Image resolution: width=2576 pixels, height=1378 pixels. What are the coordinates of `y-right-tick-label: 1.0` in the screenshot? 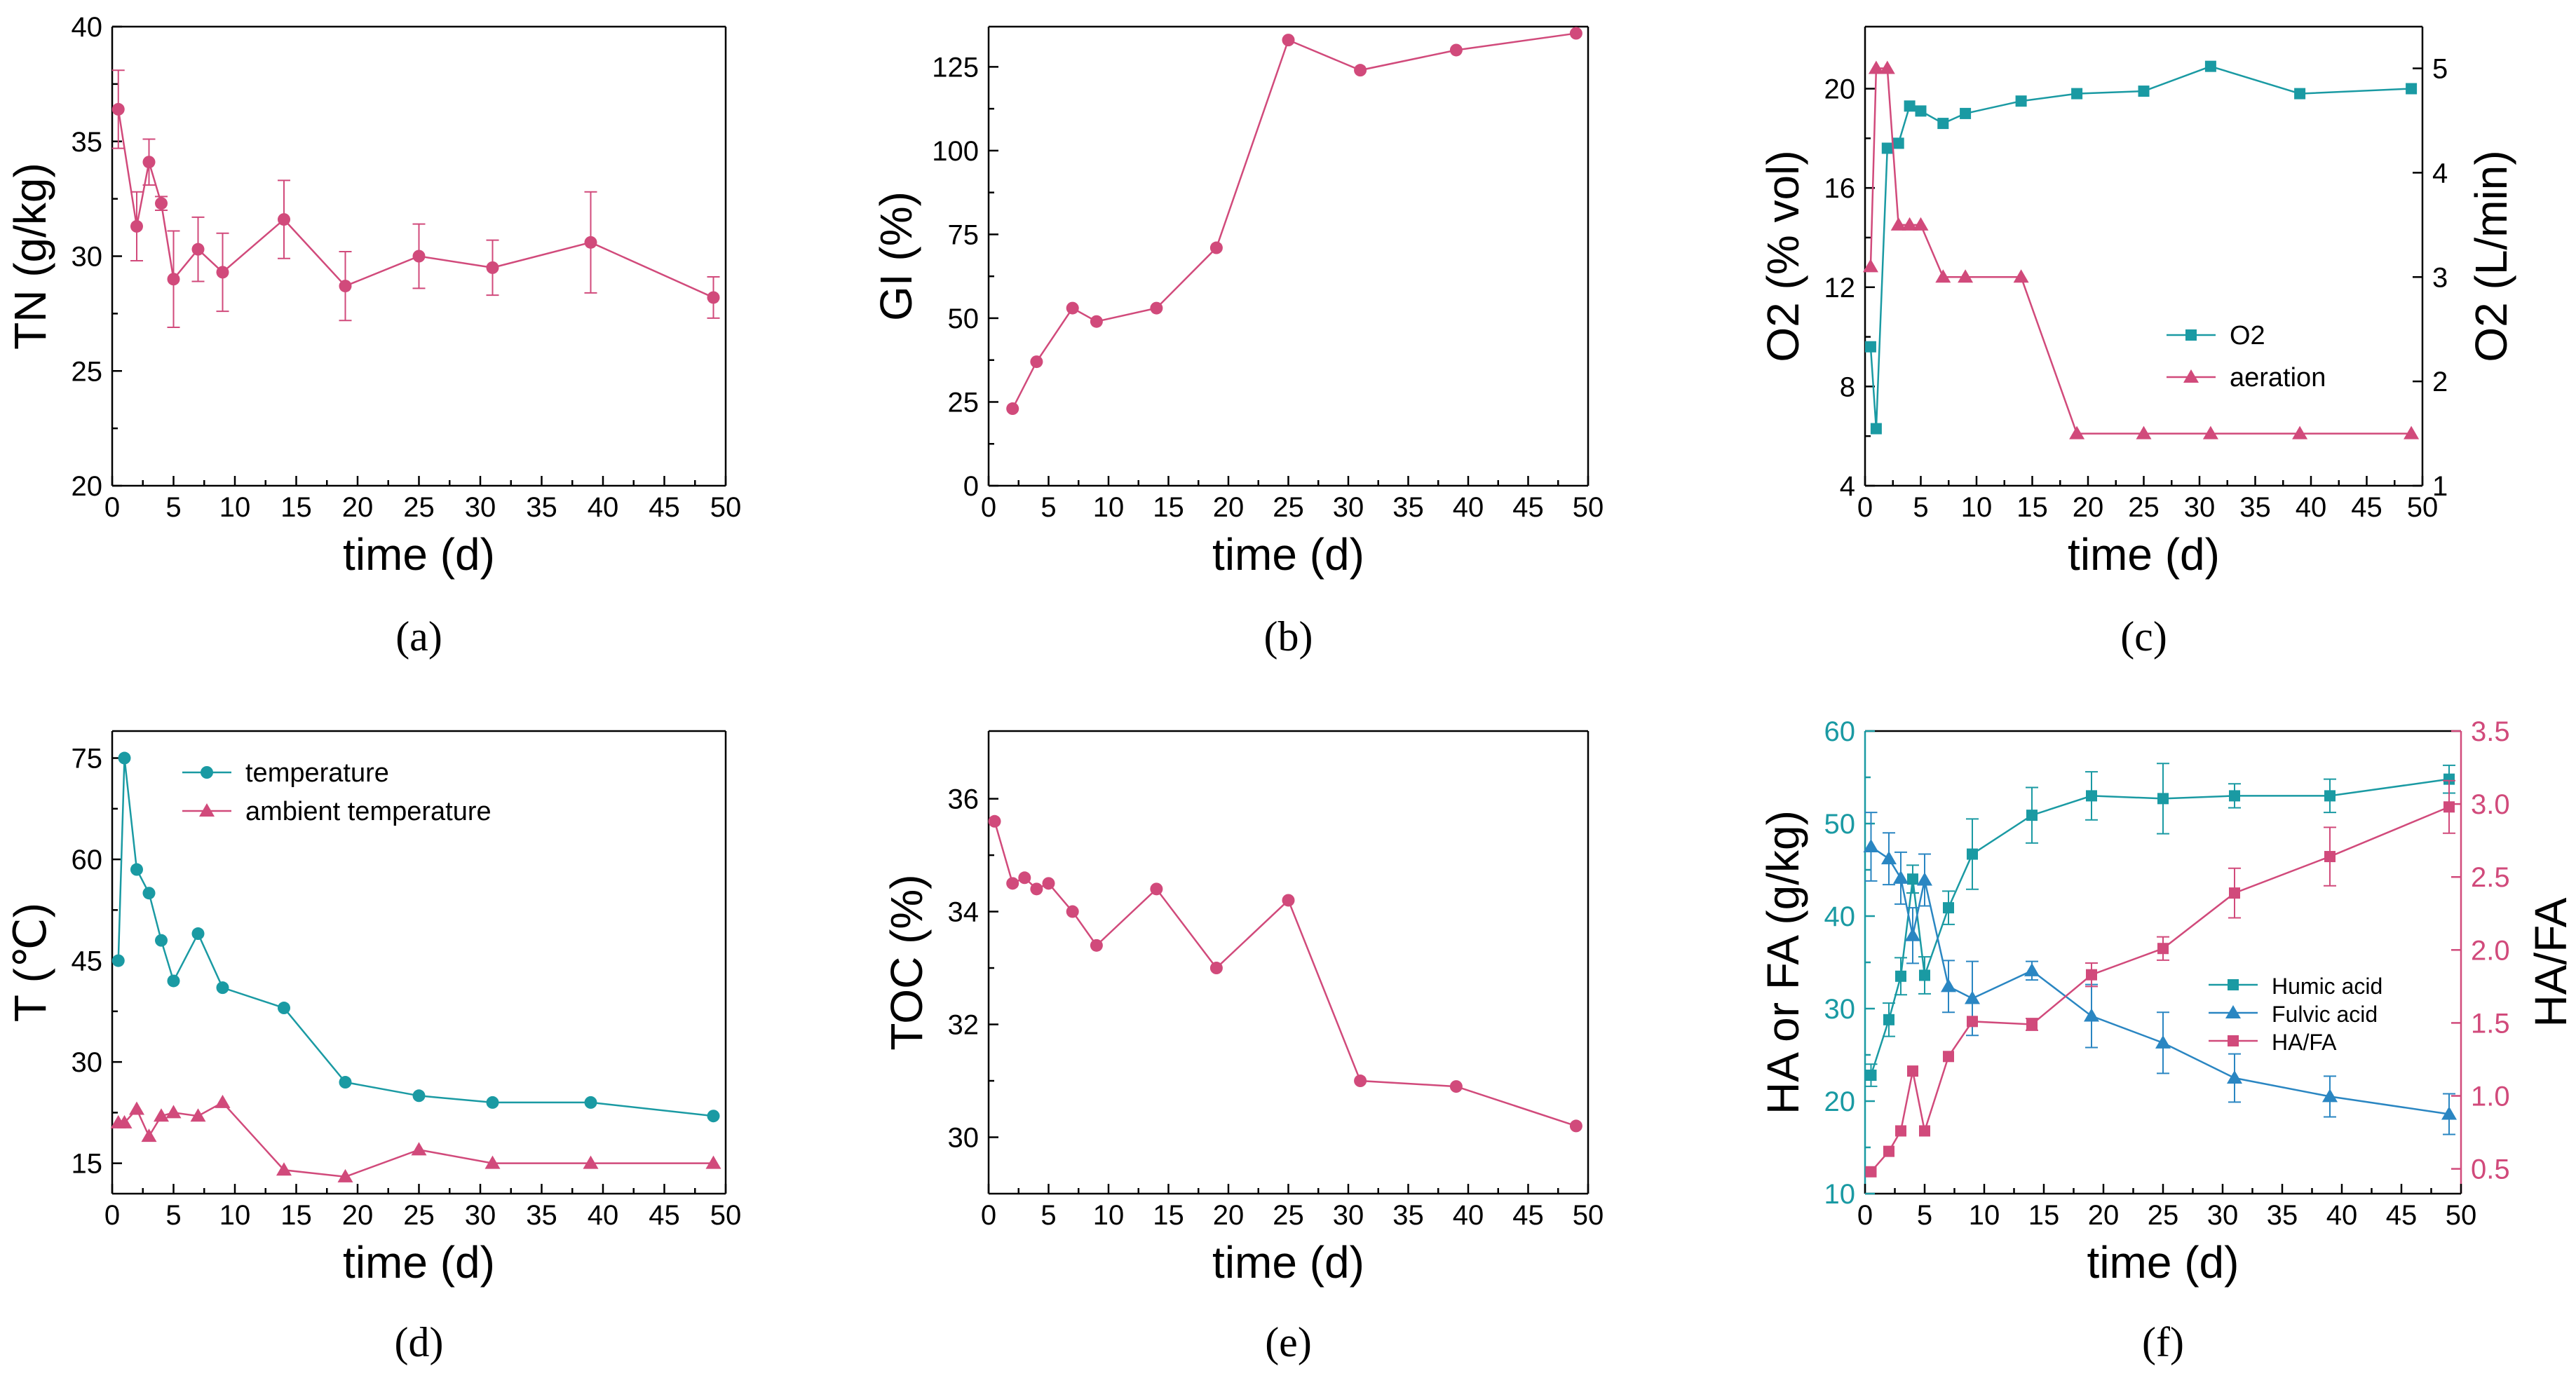 It's located at (2490, 1097).